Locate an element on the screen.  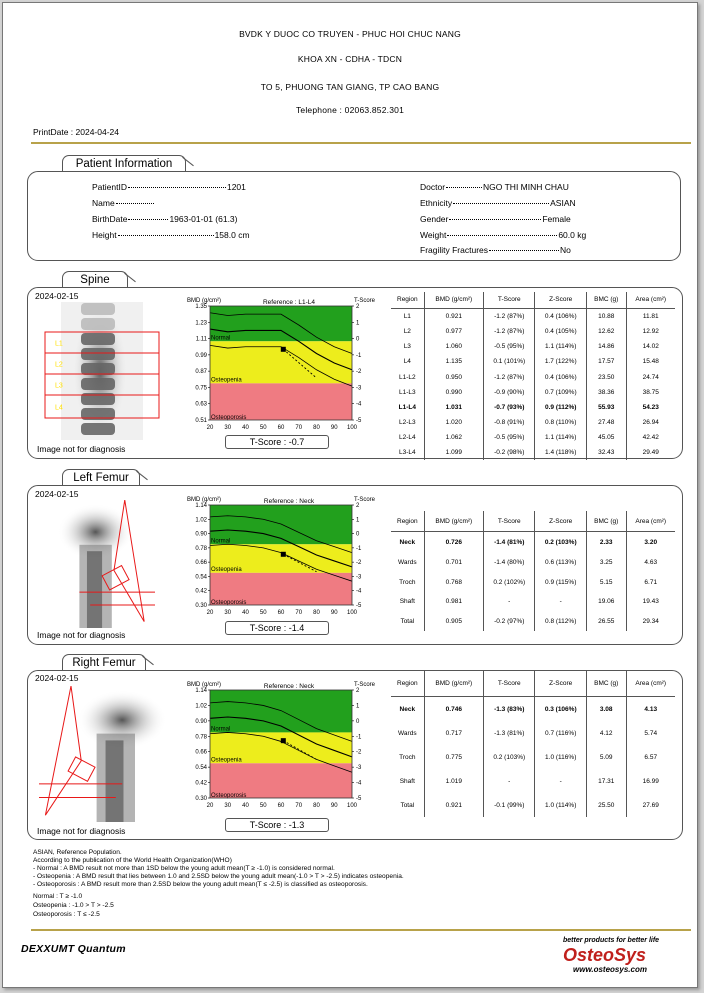
table-cell: Shaft is located at coordinates (407, 602).